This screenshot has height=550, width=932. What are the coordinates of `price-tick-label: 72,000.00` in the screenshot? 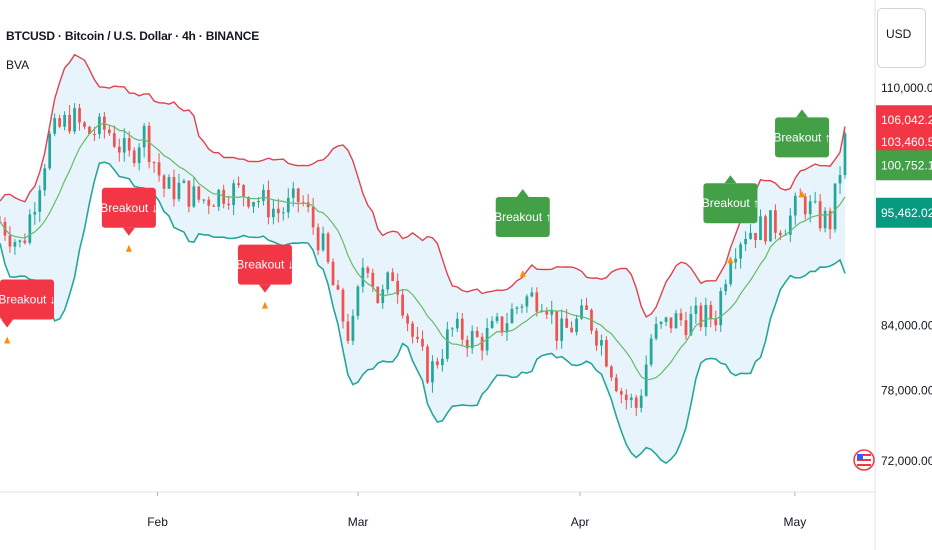 It's located at (906, 461).